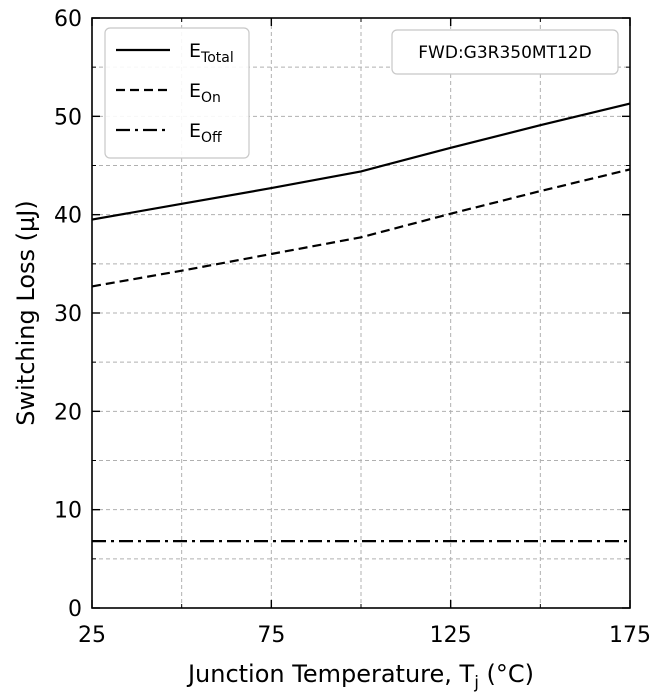 This screenshot has height=698, width=657. I want to click on legend-label-total: ETotal, so click(211, 53).